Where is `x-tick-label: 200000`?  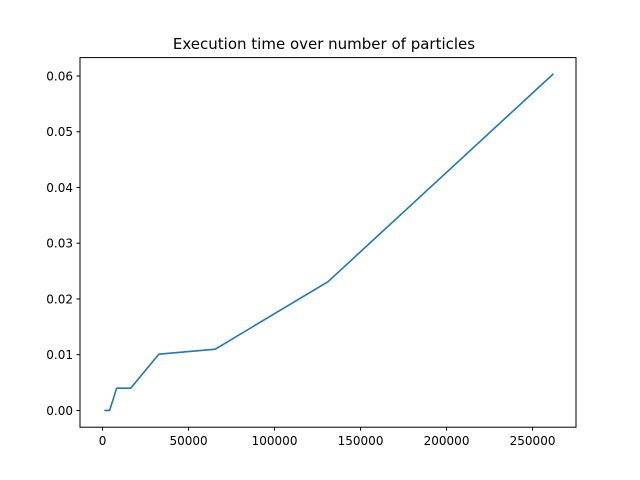 x-tick-label: 200000 is located at coordinates (447, 441).